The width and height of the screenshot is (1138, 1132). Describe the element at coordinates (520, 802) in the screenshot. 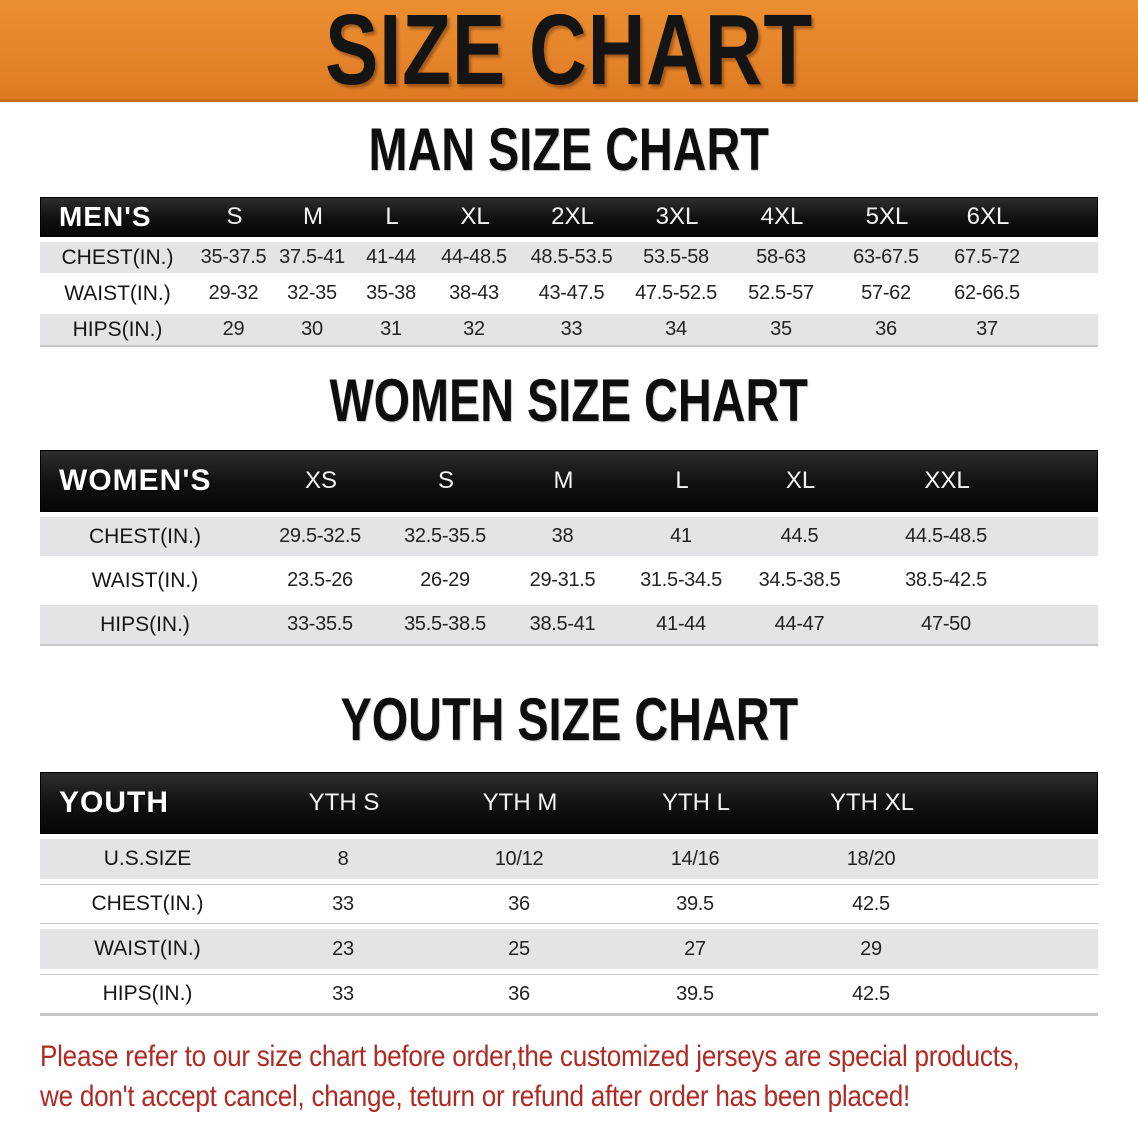

I see `youth-column-header: YTH M` at that location.